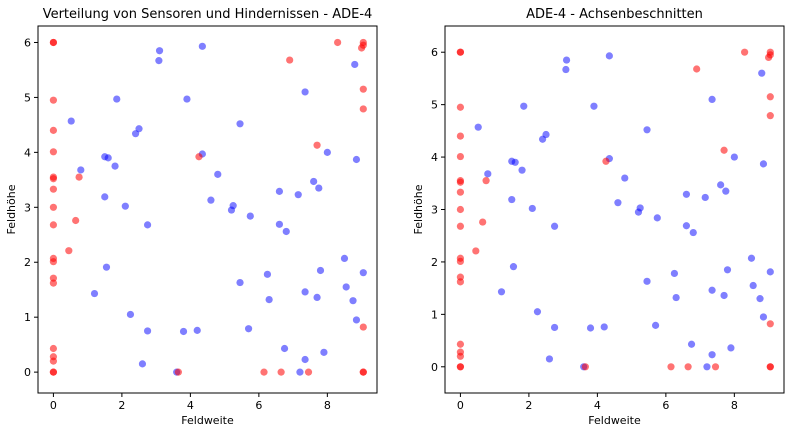 This screenshot has height=434, width=789. What do you see at coordinates (434, 367) in the screenshot?
I see `right-y-tick-label-0: 0` at bounding box center [434, 367].